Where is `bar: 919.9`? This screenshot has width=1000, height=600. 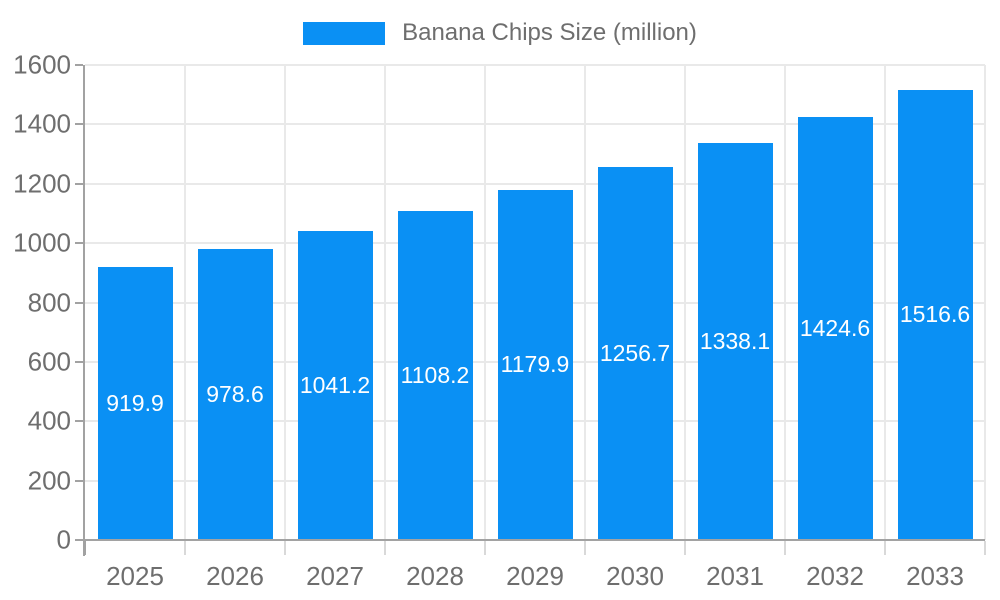
bar: 919.9 is located at coordinates (135, 403).